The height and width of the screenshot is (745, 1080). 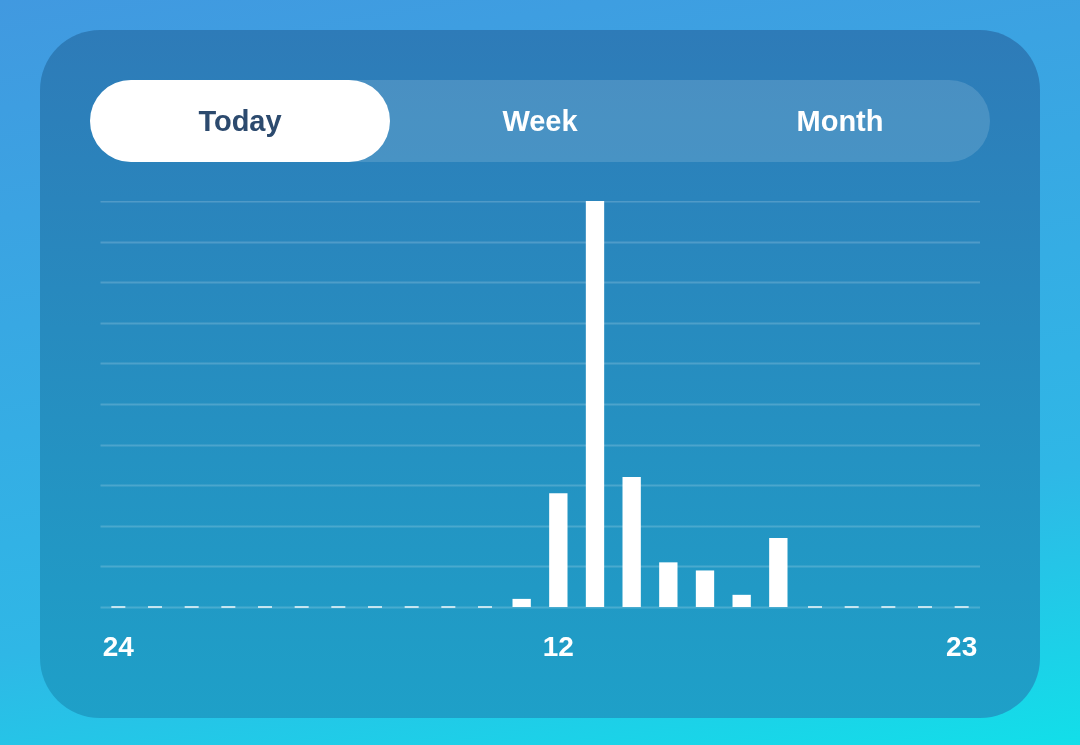 What do you see at coordinates (558, 646) in the screenshot?
I see `x-tick-label: 12` at bounding box center [558, 646].